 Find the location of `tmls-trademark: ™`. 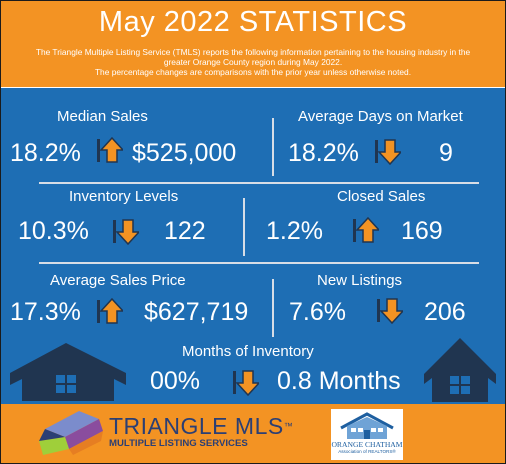

tmls-trademark: ™ is located at coordinates (288, 426).